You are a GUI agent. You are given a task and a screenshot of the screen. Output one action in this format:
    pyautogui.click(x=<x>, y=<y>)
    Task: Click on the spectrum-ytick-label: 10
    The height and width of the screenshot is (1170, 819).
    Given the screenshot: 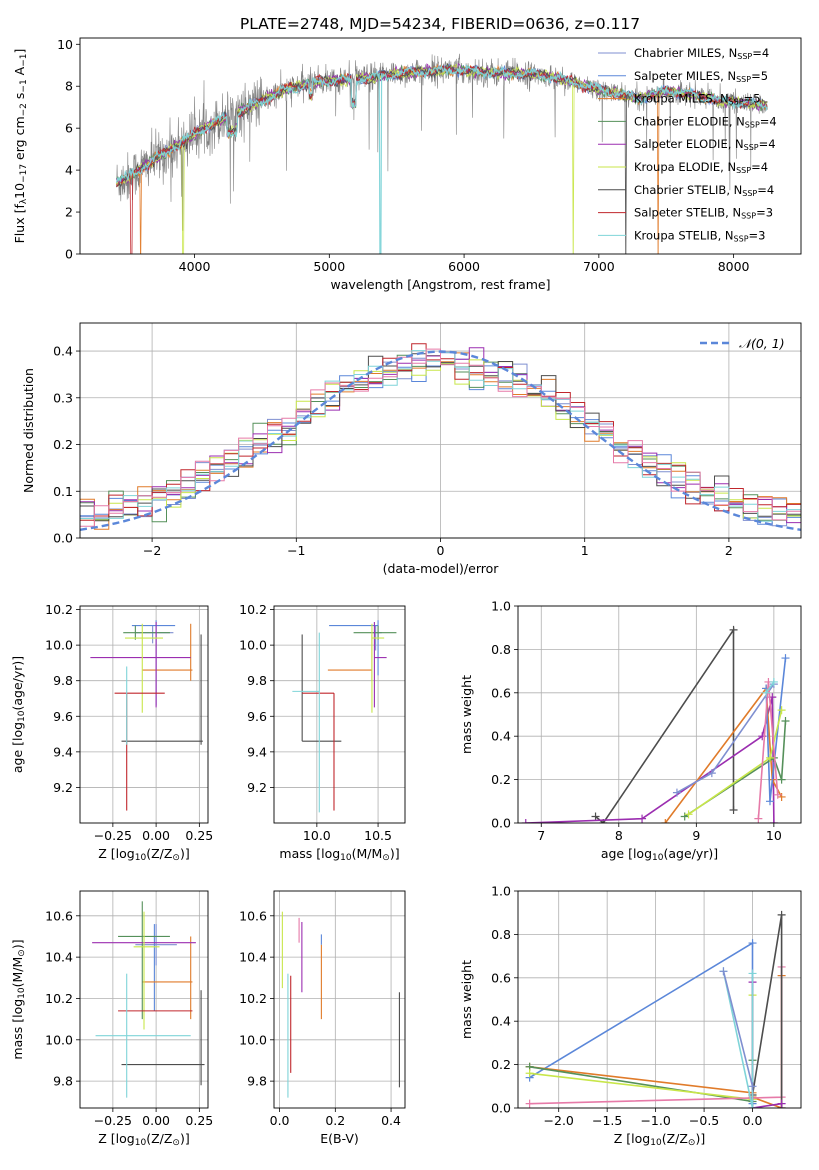 What is the action you would take?
    pyautogui.click(x=65, y=44)
    